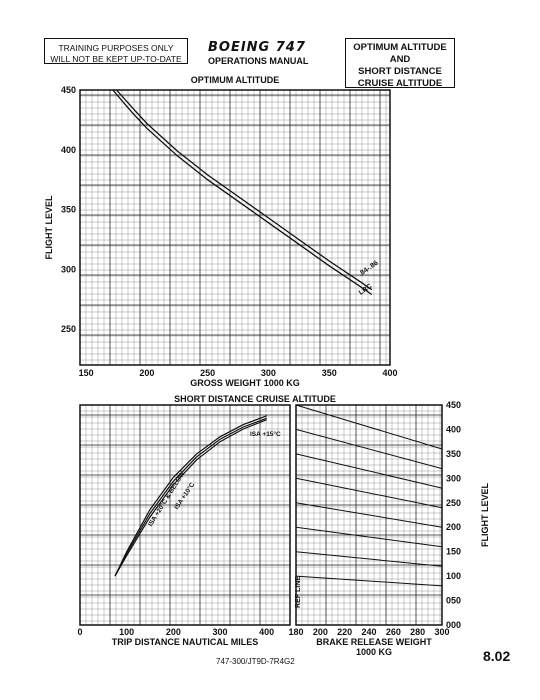 Image resolution: width=540 pixels, height=700 pixels. Describe the element at coordinates (255, 399) in the screenshot. I see `short-distance-title: SHORT DISTANCE CRUISE ALTITUDE` at that location.